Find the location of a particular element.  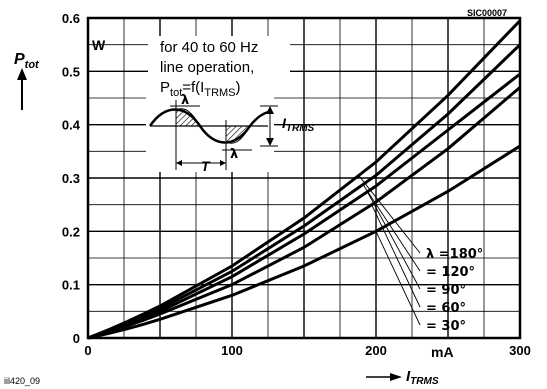

inset-sine-wave is located at coordinates (208, 126).